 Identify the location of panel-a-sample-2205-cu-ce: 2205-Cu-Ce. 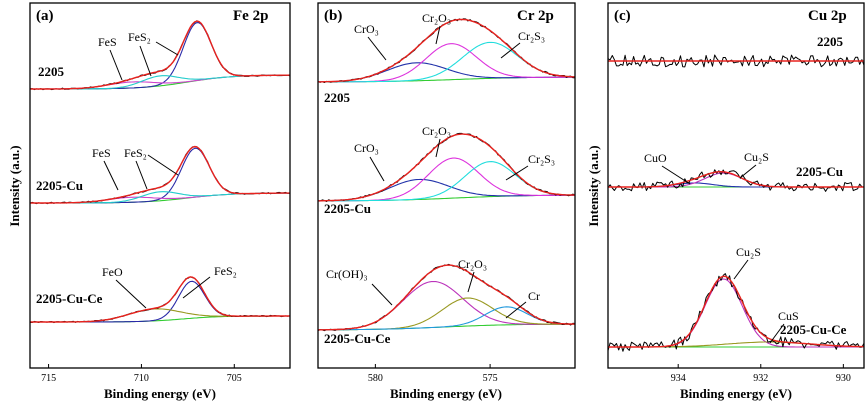
(69, 298).